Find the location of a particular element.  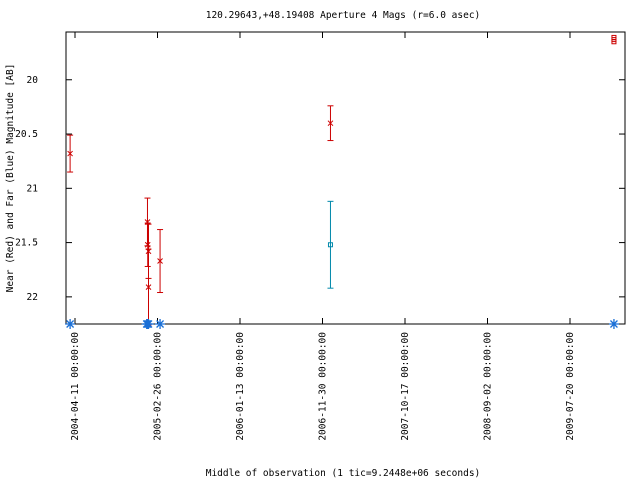

x-tick-label: 2008-09-02 00:00:00 is located at coordinates (487, 386).